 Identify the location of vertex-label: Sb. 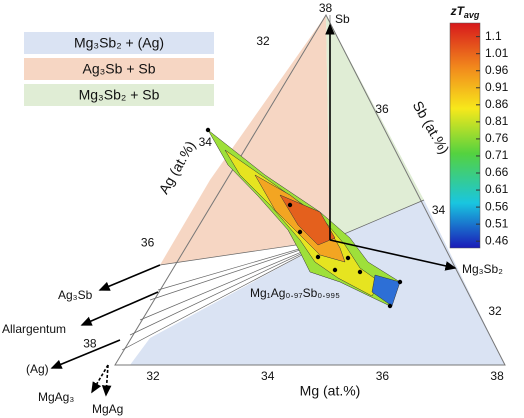
(342, 19).